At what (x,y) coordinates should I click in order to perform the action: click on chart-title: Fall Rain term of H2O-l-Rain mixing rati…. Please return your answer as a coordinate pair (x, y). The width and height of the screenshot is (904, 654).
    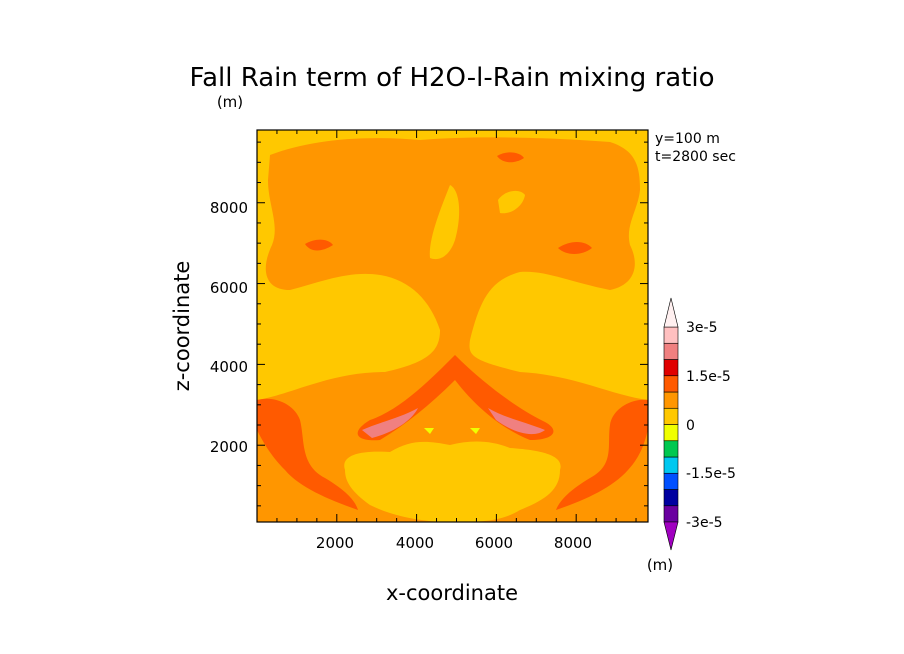
    Looking at the image, I should click on (452, 78).